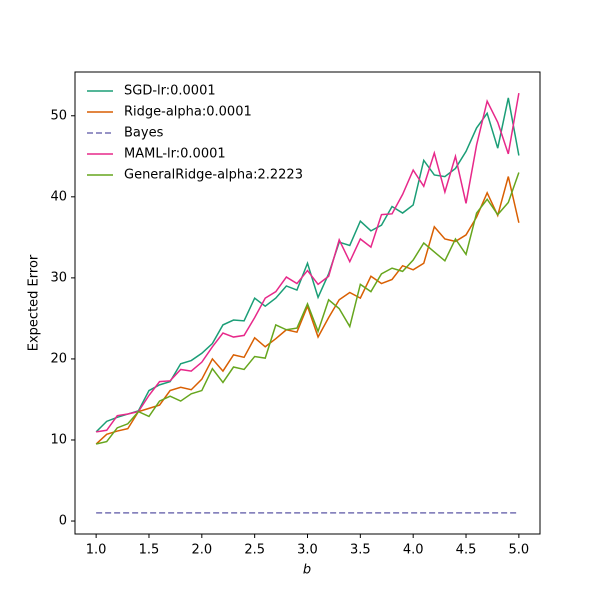 The height and width of the screenshot is (604, 600). What do you see at coordinates (149, 550) in the screenshot?
I see `x-tick-label: 1.5` at bounding box center [149, 550].